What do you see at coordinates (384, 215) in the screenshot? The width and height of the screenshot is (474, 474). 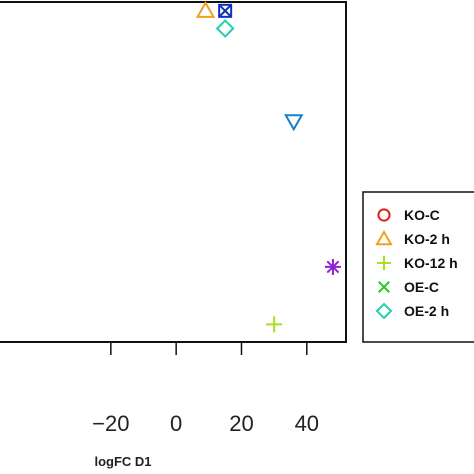 I see `legend-marker-circle` at bounding box center [384, 215].